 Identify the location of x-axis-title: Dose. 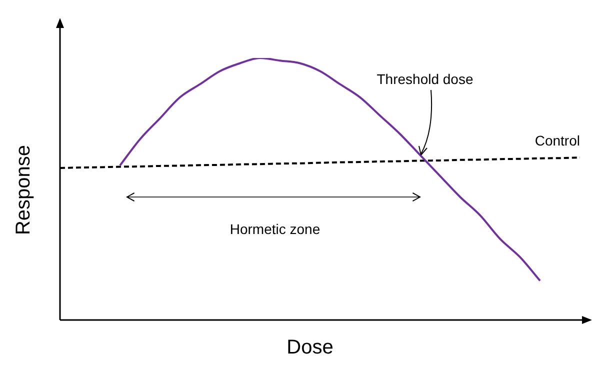
(310, 347).